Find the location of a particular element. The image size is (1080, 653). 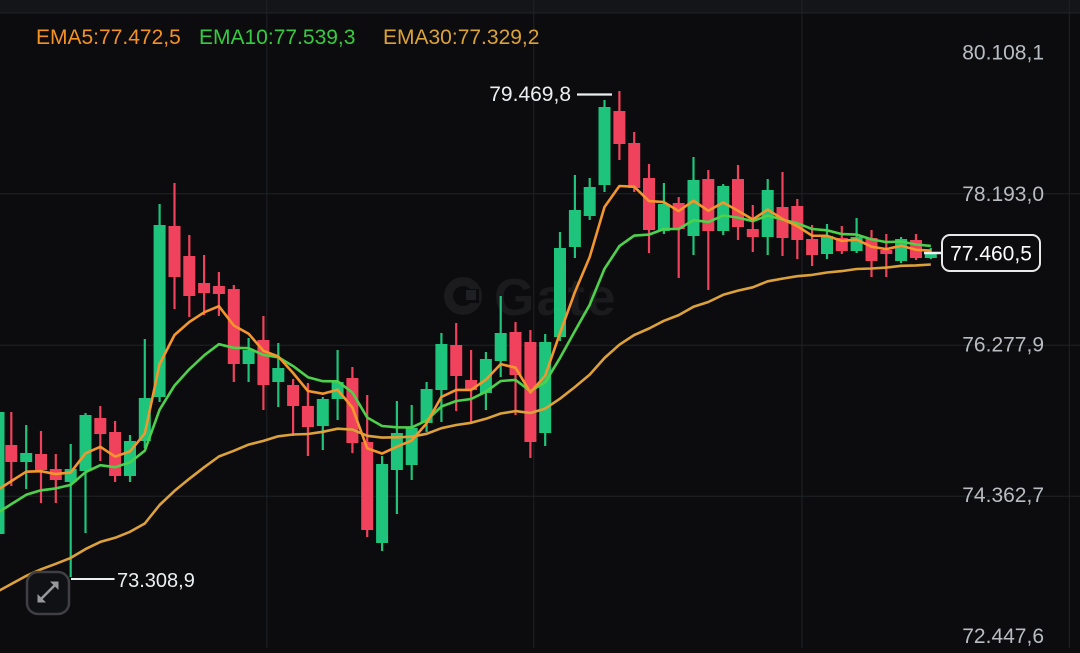

svg-text: 77.460,5 is located at coordinates (991, 254).